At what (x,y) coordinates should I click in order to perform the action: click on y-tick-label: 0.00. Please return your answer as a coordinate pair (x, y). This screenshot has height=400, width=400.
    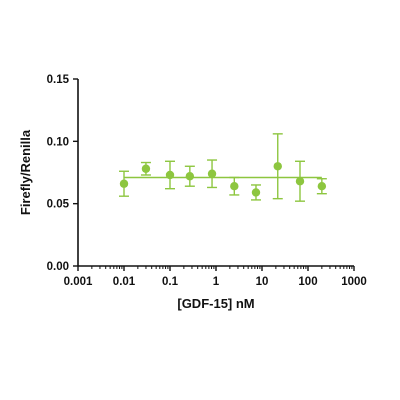
    Looking at the image, I should click on (58, 267).